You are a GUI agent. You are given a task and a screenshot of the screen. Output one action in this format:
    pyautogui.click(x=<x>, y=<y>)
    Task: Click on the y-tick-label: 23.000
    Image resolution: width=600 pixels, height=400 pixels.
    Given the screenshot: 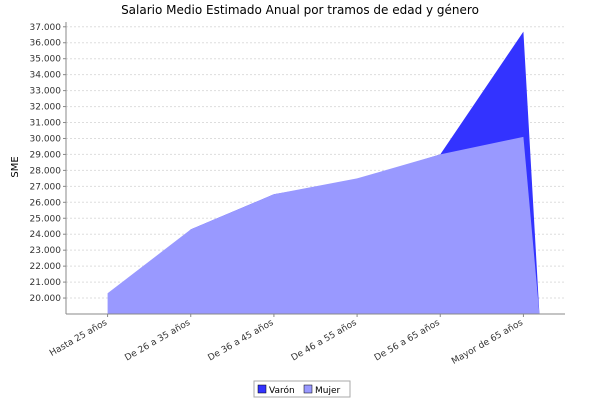 What is the action you would take?
    pyautogui.click(x=46, y=251)
    